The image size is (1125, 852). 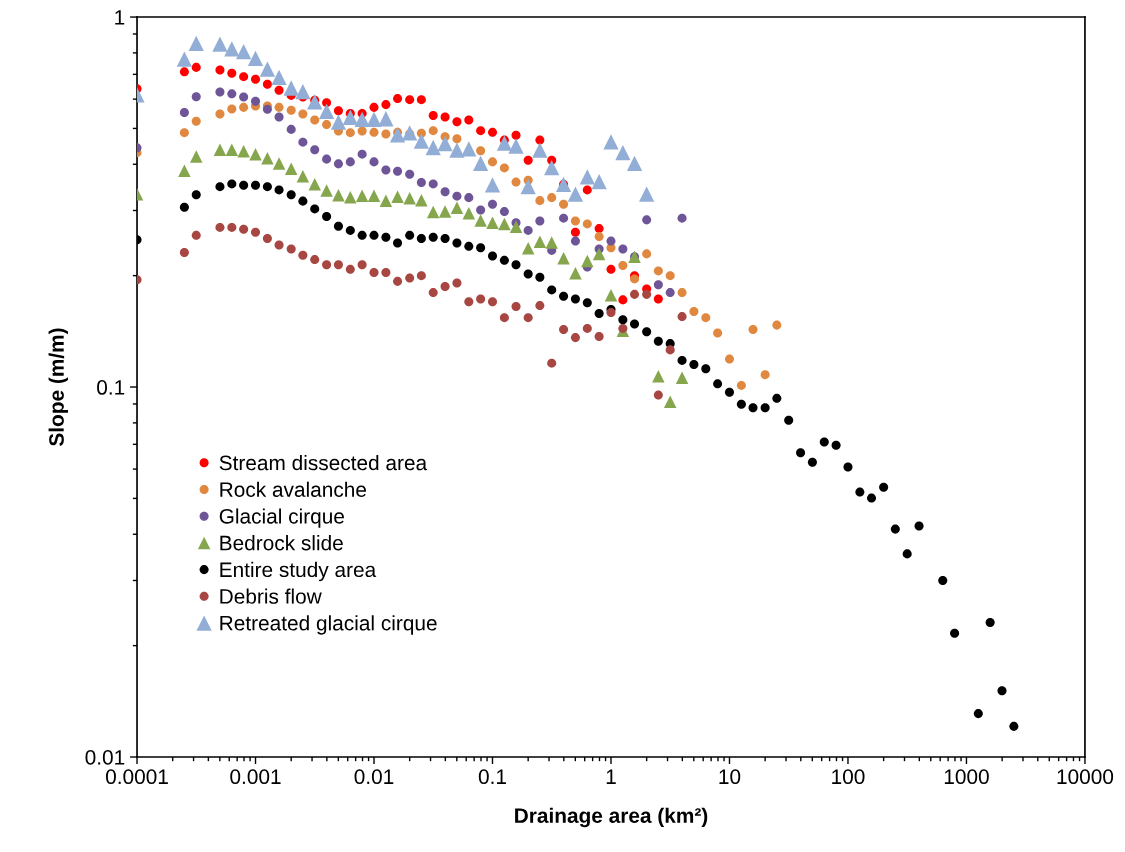 What do you see at coordinates (111, 387) in the screenshot?
I see `y-tick-label: 0.1` at bounding box center [111, 387].